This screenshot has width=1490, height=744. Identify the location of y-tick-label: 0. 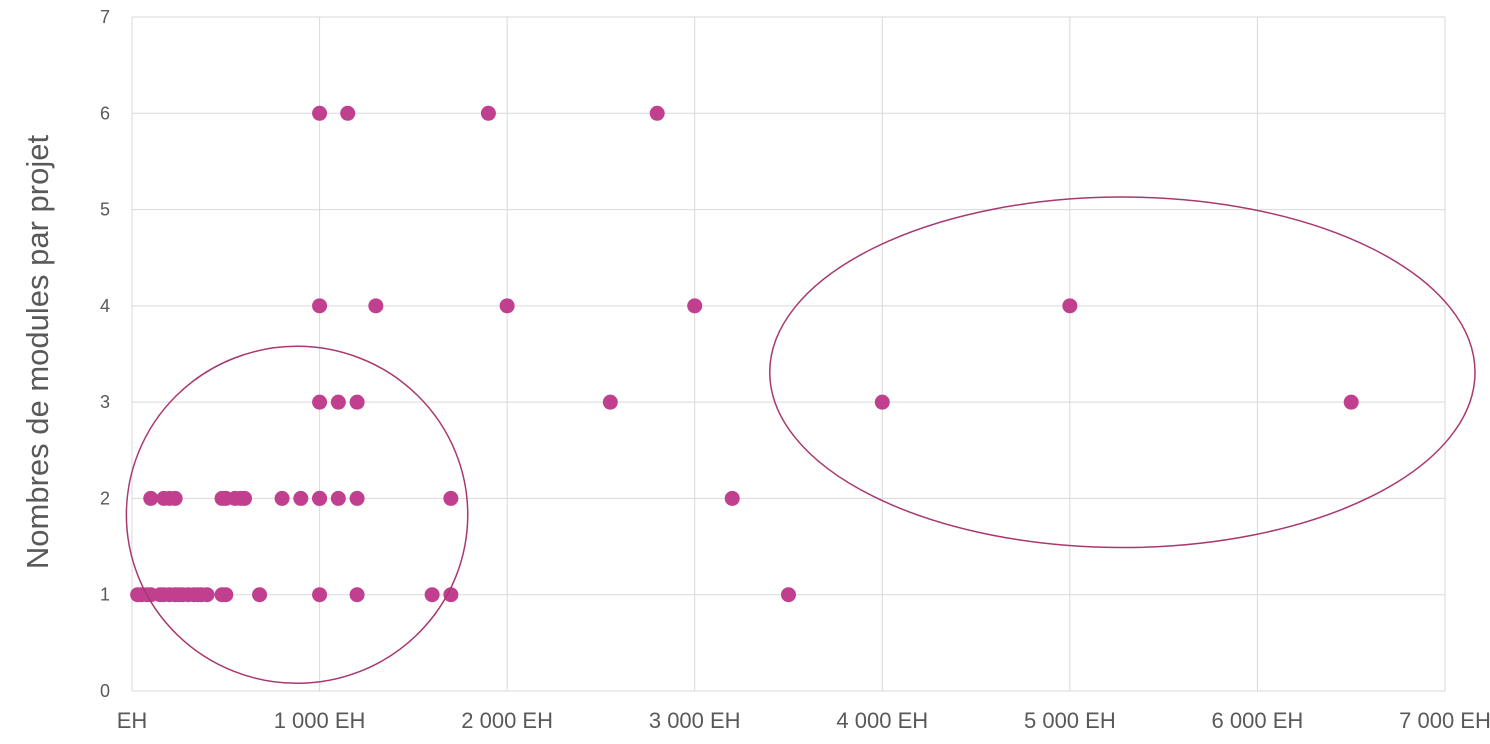
(105, 691).